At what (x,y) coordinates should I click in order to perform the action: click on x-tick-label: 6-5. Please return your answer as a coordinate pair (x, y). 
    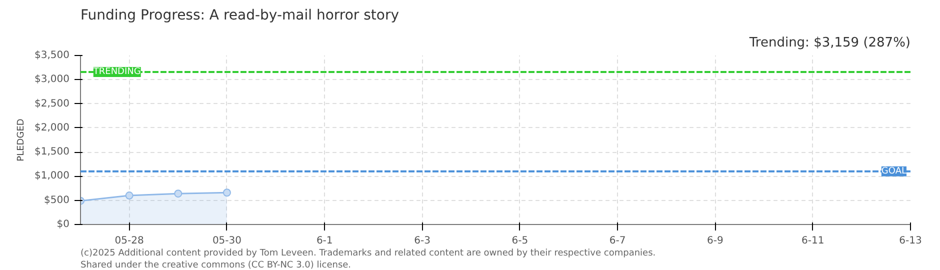
    Looking at the image, I should click on (520, 241).